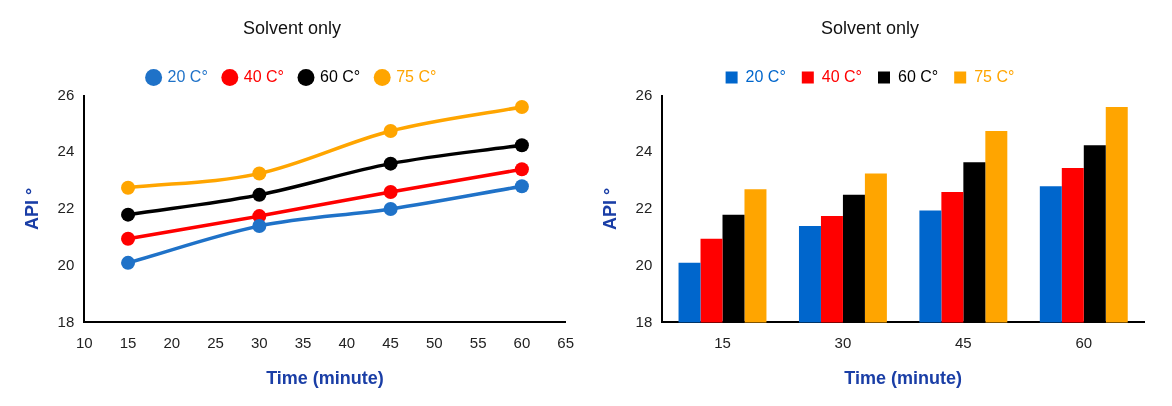  Describe the element at coordinates (84, 342) in the screenshot. I see `x-tick-label: 10` at that location.